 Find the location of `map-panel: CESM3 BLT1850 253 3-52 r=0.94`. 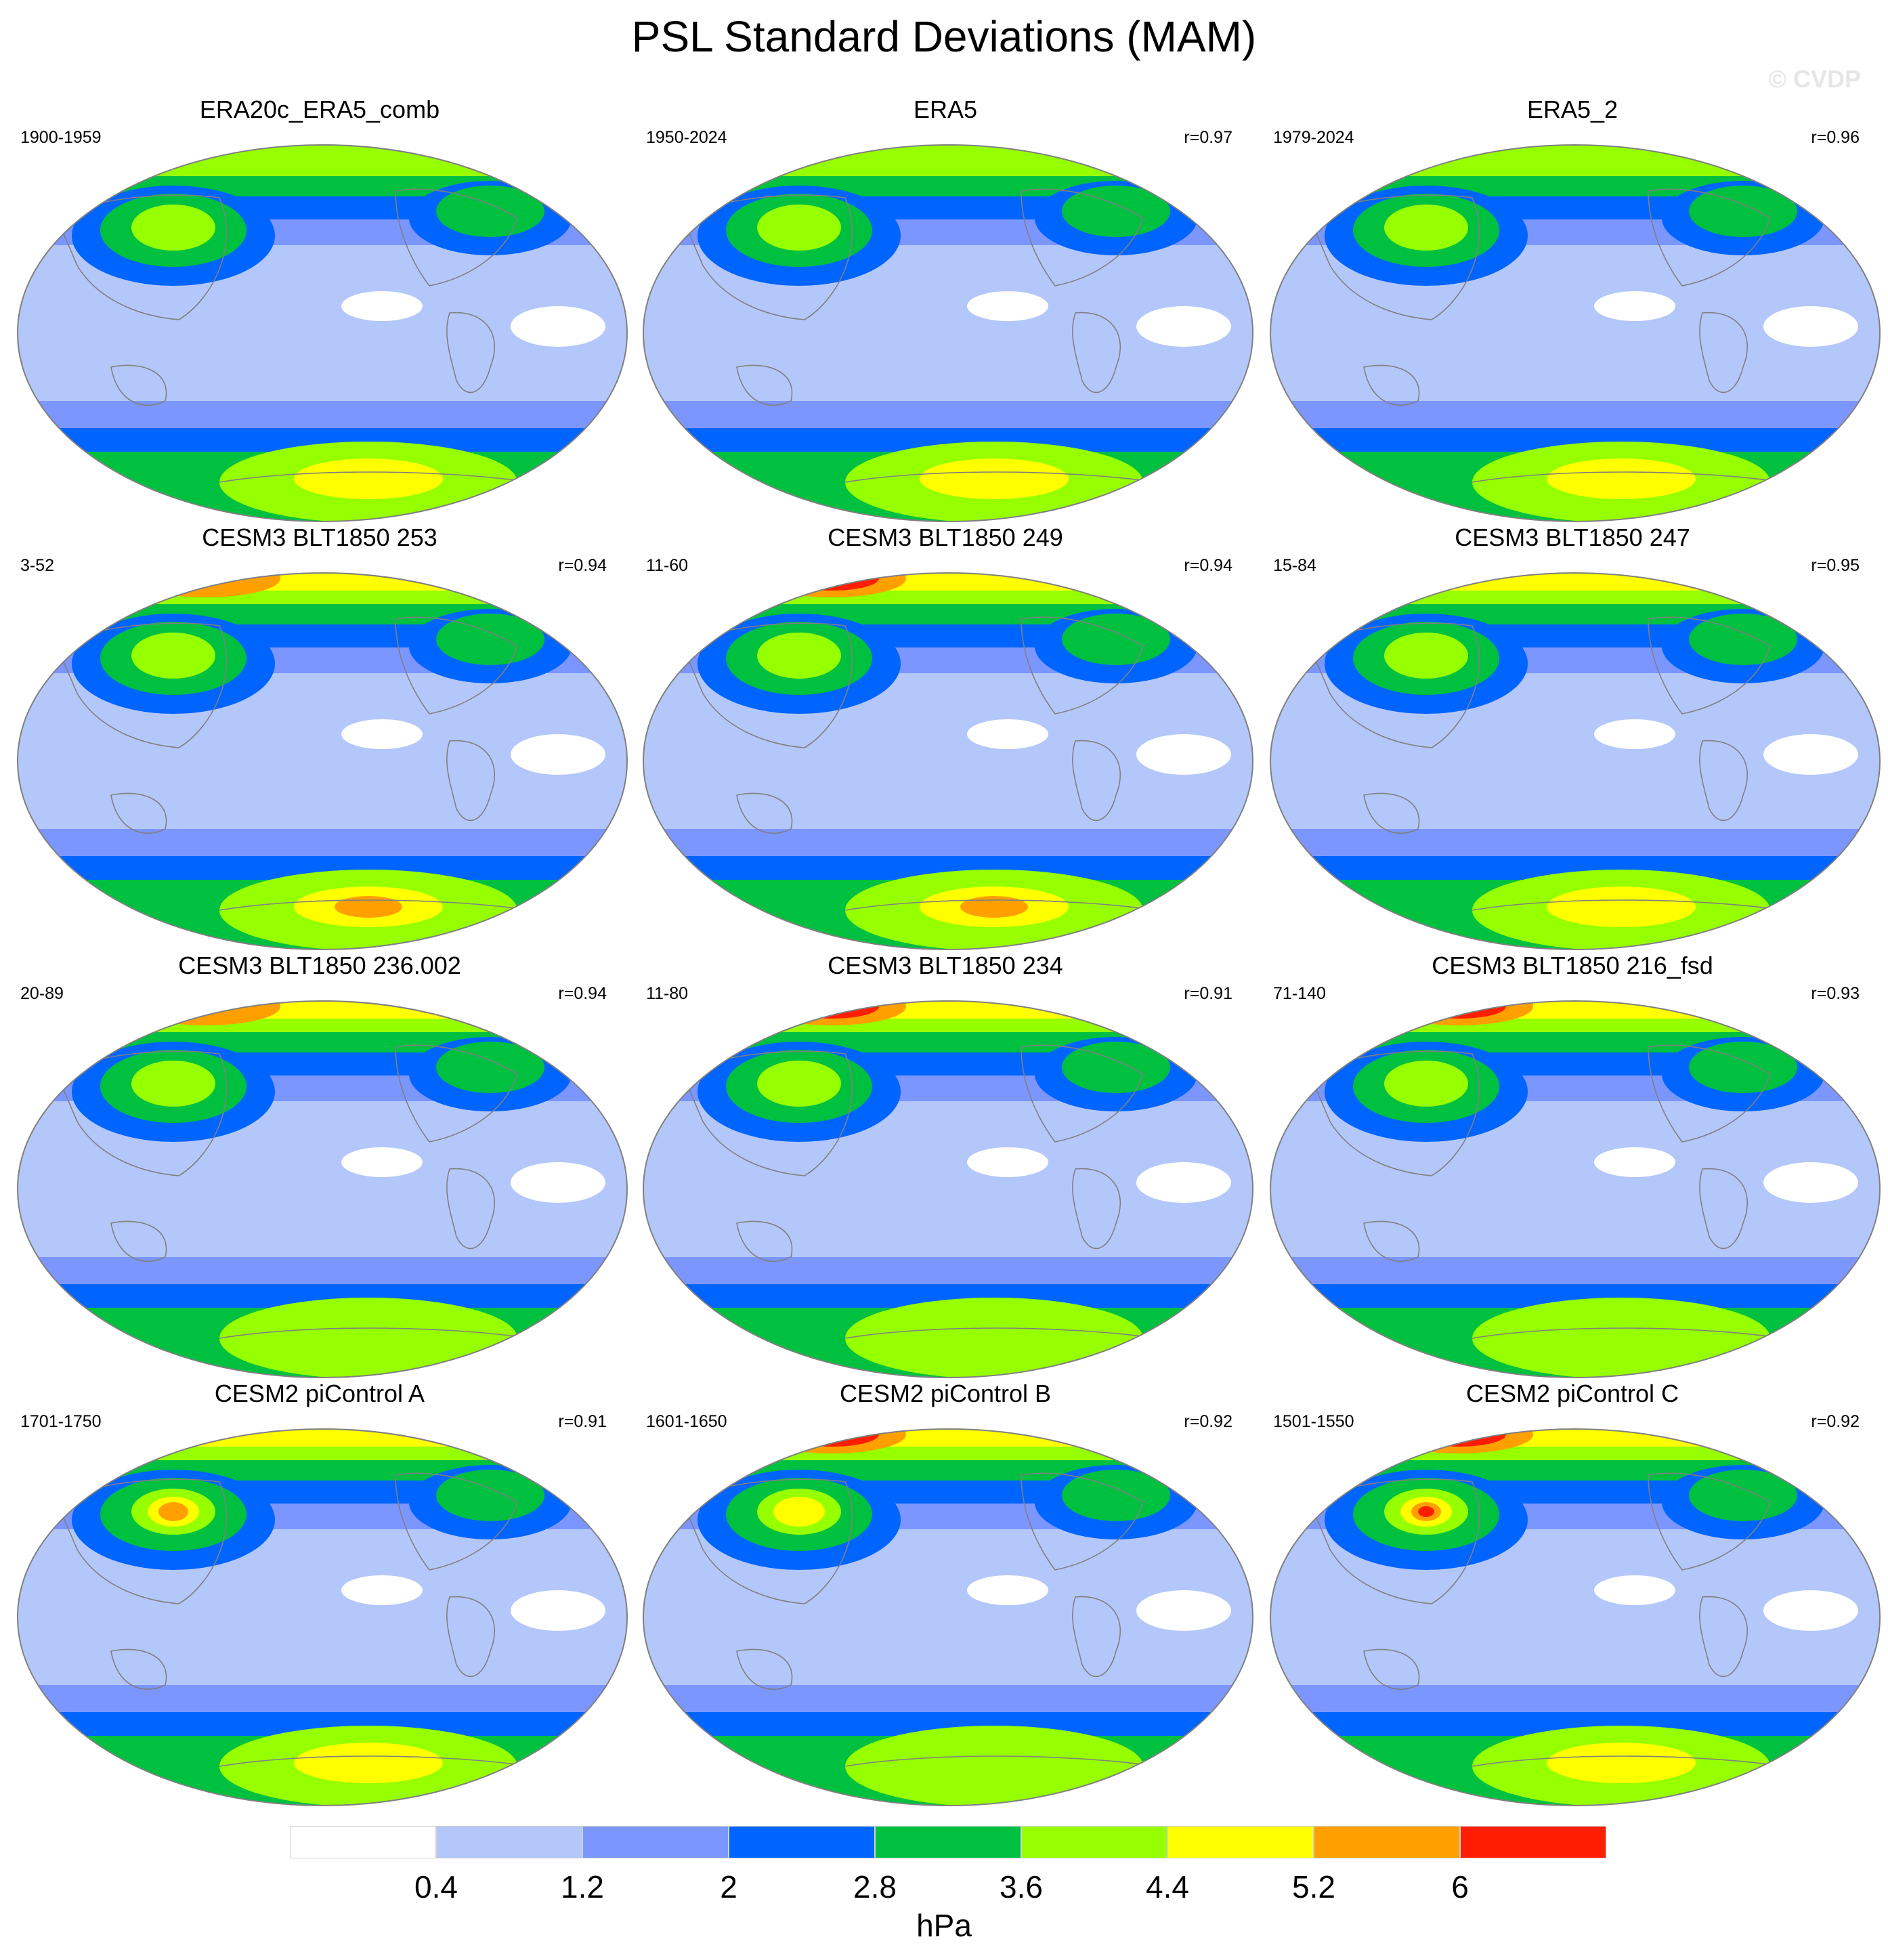

map-panel: CESM3 BLT1850 253 3-52 r=0.94 is located at coordinates (319, 739).